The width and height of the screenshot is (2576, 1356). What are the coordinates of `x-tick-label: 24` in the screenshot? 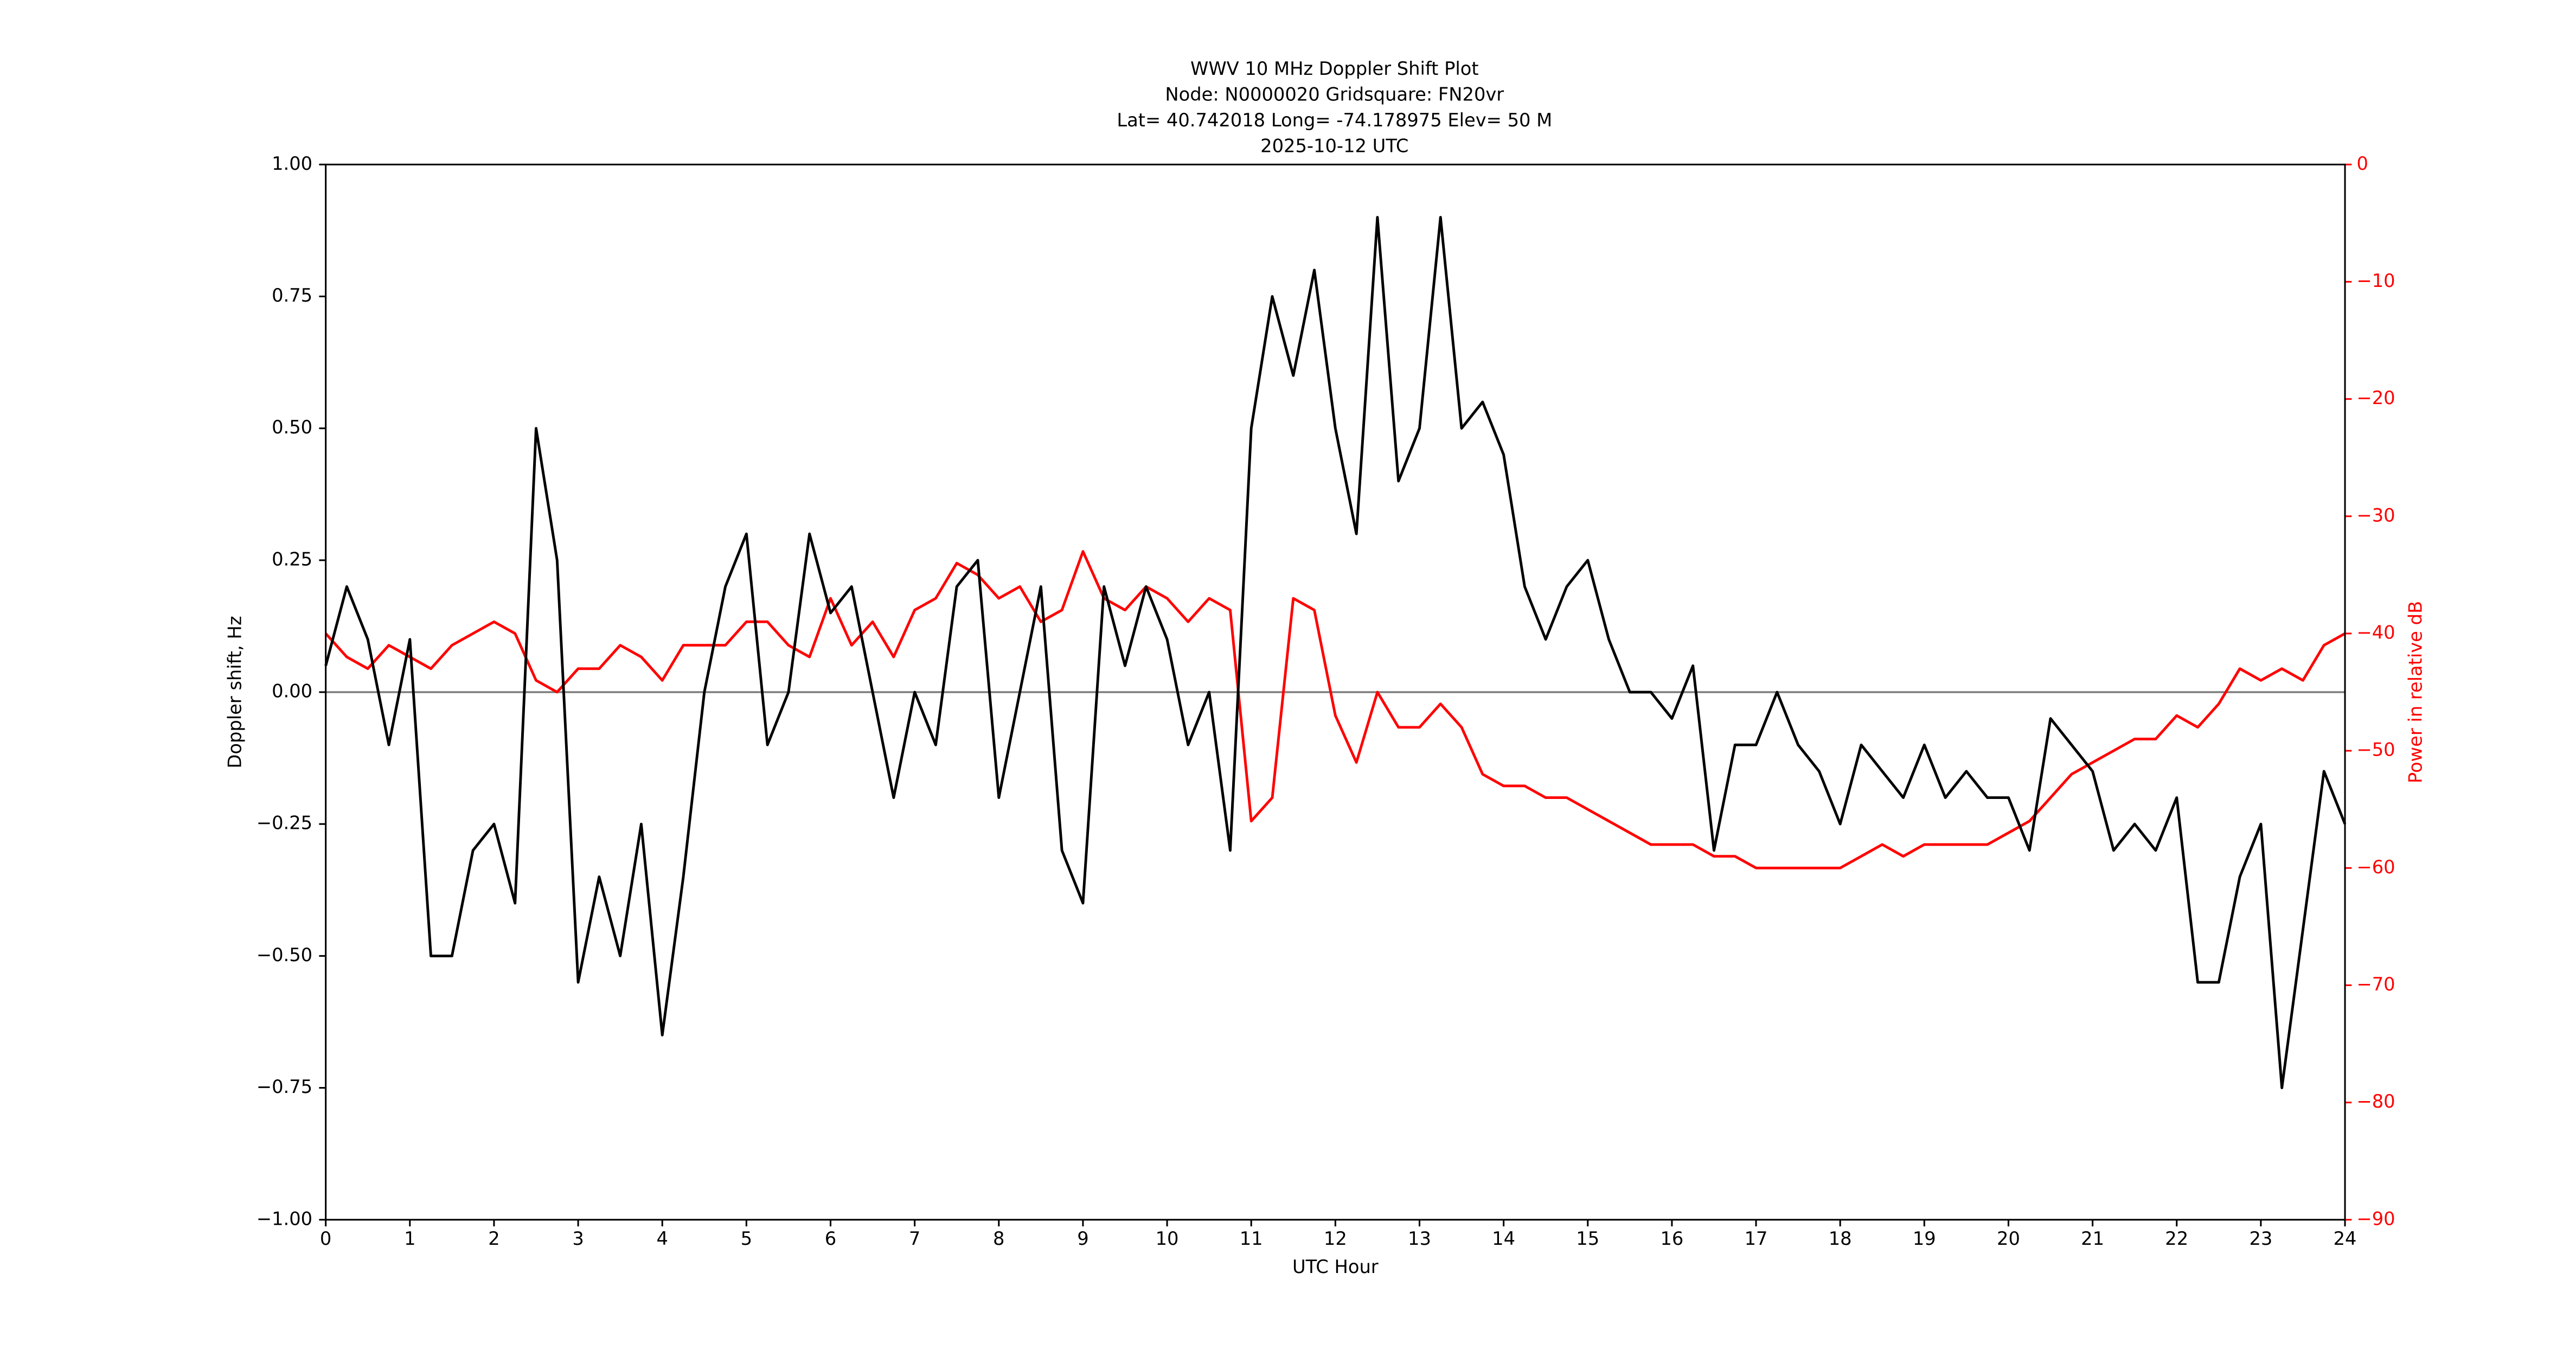 It's located at (2345, 1238).